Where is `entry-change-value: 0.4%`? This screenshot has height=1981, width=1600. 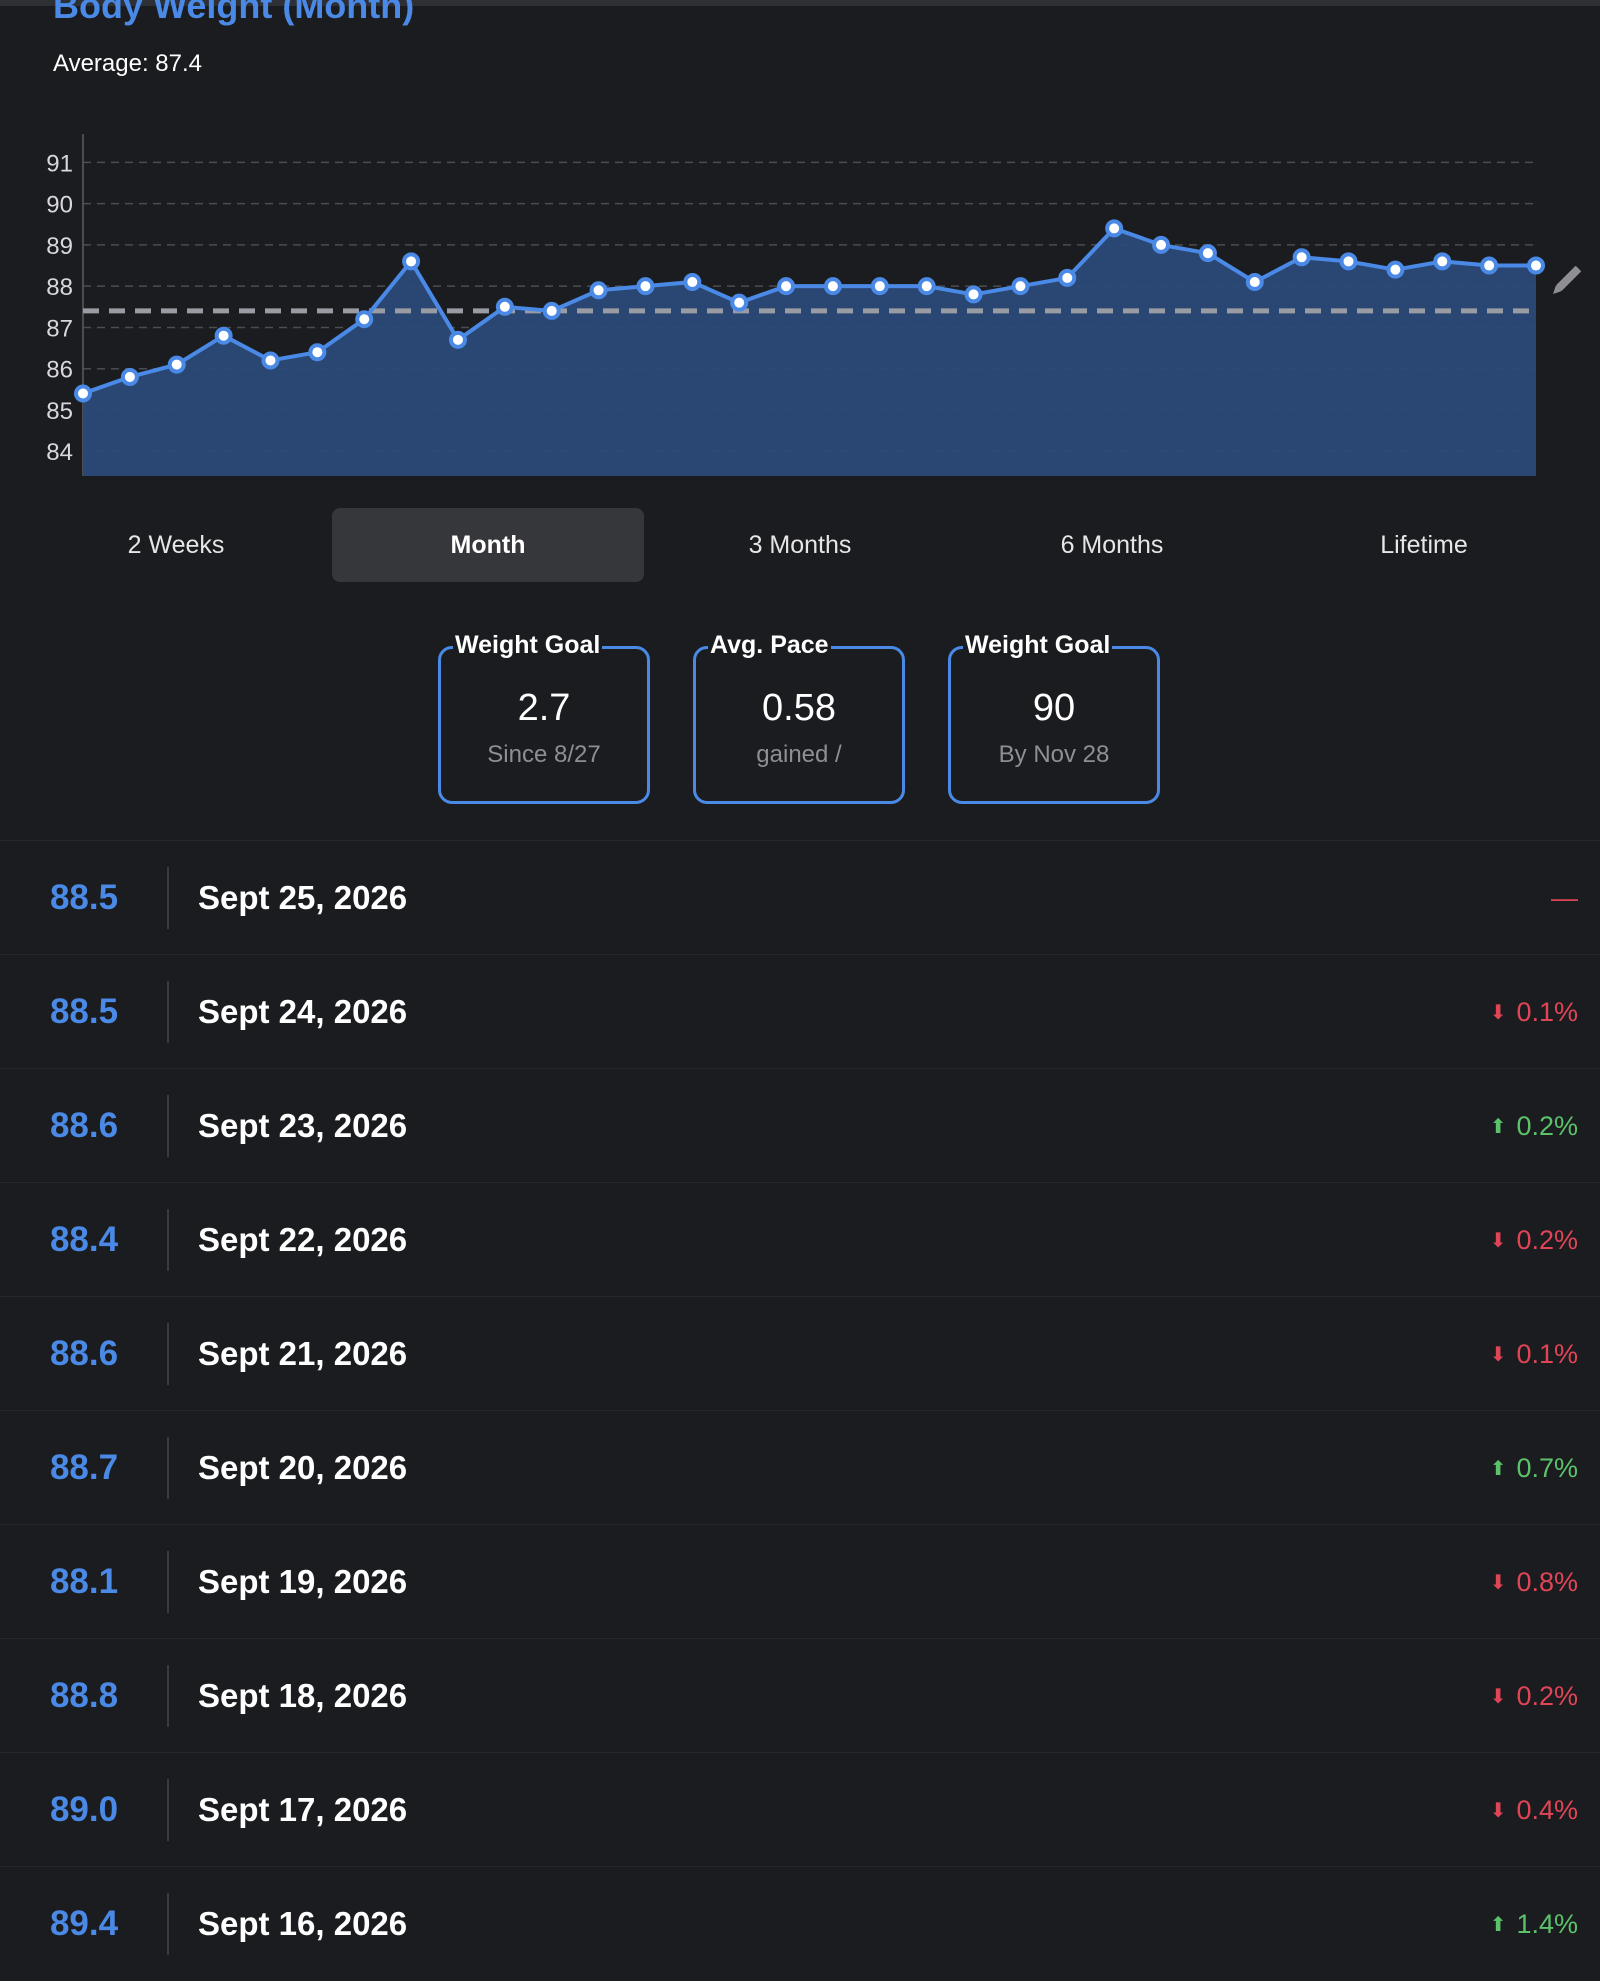 entry-change-value: 0.4% is located at coordinates (1547, 1809).